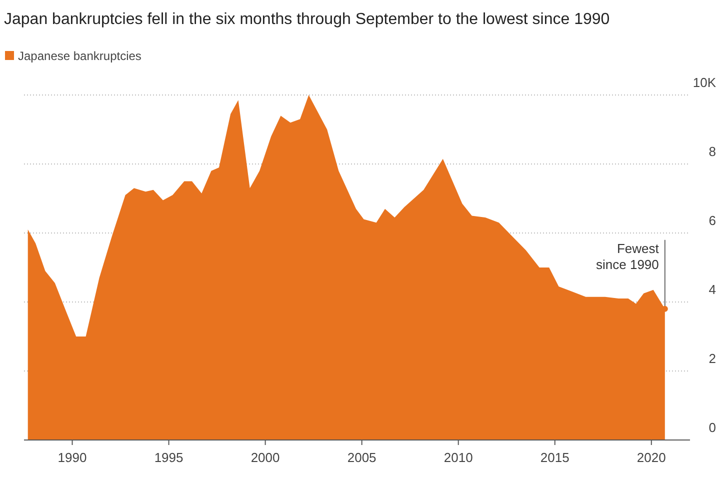  What do you see at coordinates (72, 457) in the screenshot?
I see `x-tick-label: 1990` at bounding box center [72, 457].